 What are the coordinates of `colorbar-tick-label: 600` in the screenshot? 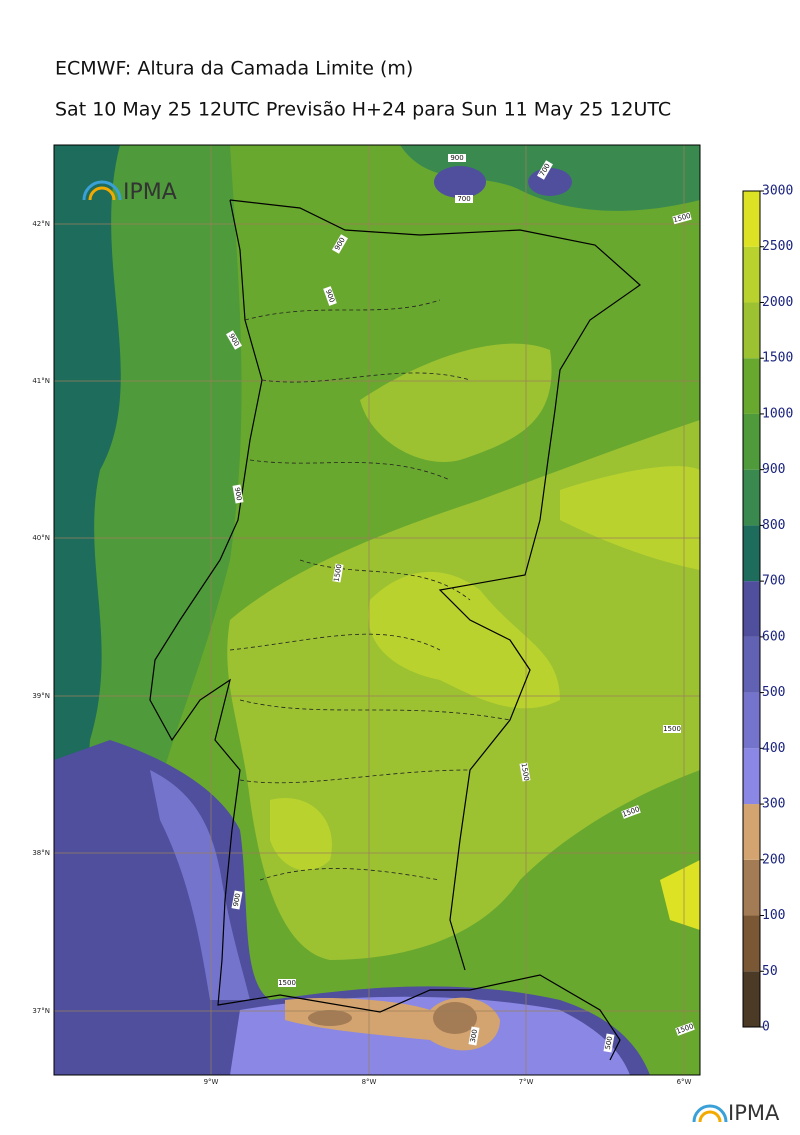 It's located at (773, 636).